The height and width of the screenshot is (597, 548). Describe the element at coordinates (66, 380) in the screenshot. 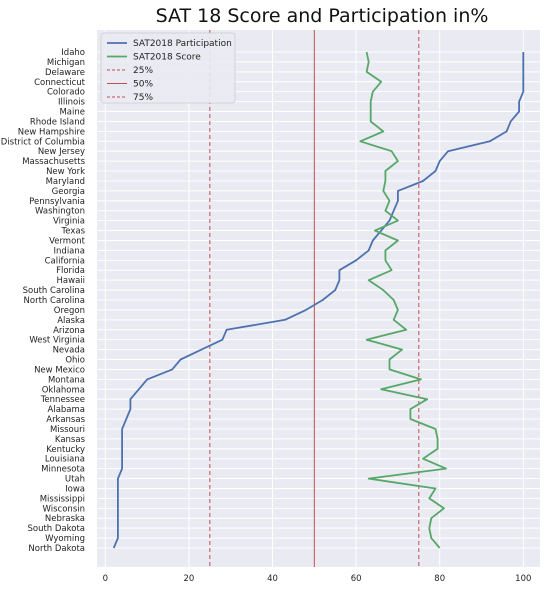

I see `y-tick-label: Montana` at that location.